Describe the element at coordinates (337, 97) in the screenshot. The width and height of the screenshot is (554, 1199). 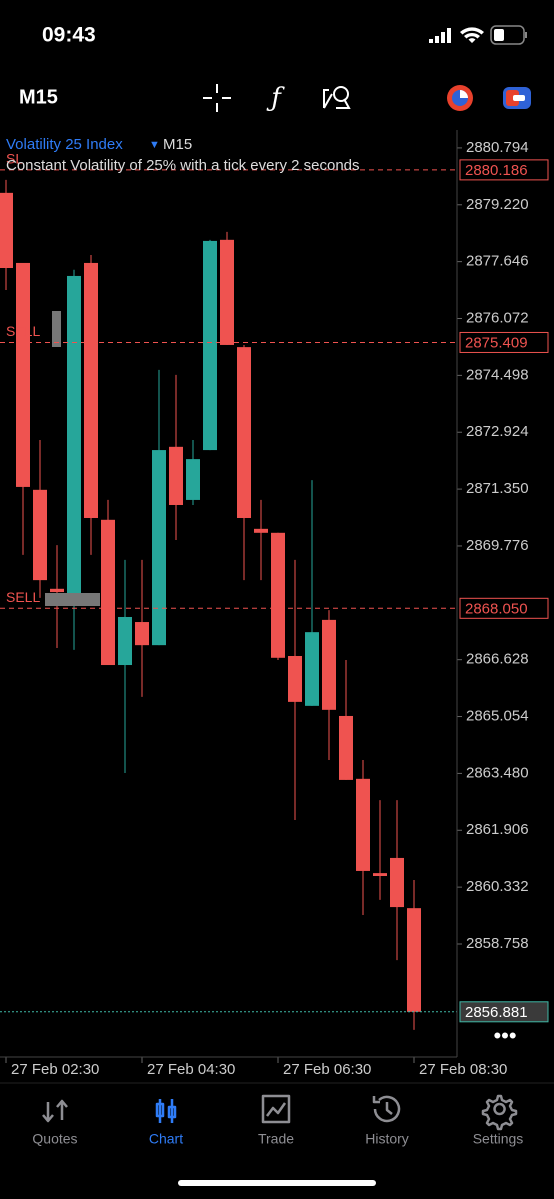
I see `objects-button` at that location.